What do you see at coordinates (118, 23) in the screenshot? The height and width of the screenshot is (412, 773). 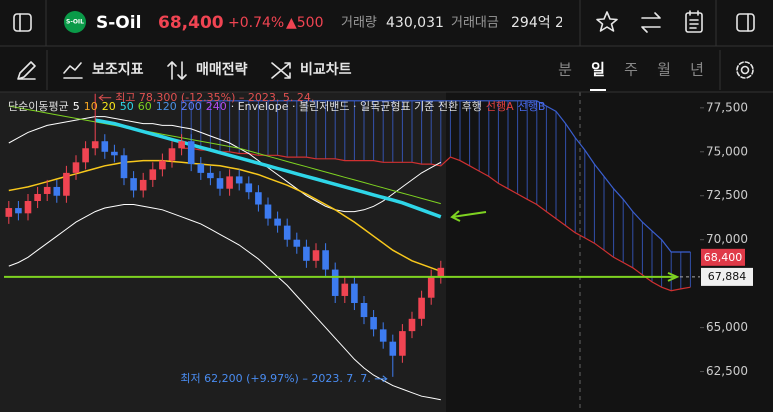 I see `stock-name: S-Oil` at bounding box center [118, 23].